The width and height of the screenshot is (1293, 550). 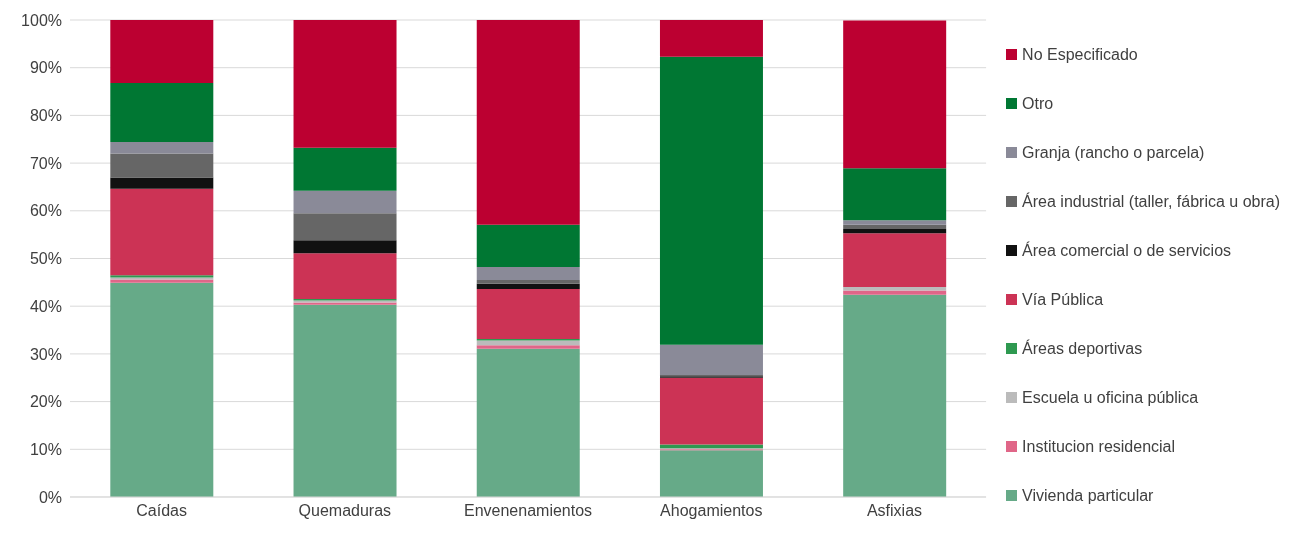 I want to click on y-tick-label: 50%, so click(x=45, y=259).